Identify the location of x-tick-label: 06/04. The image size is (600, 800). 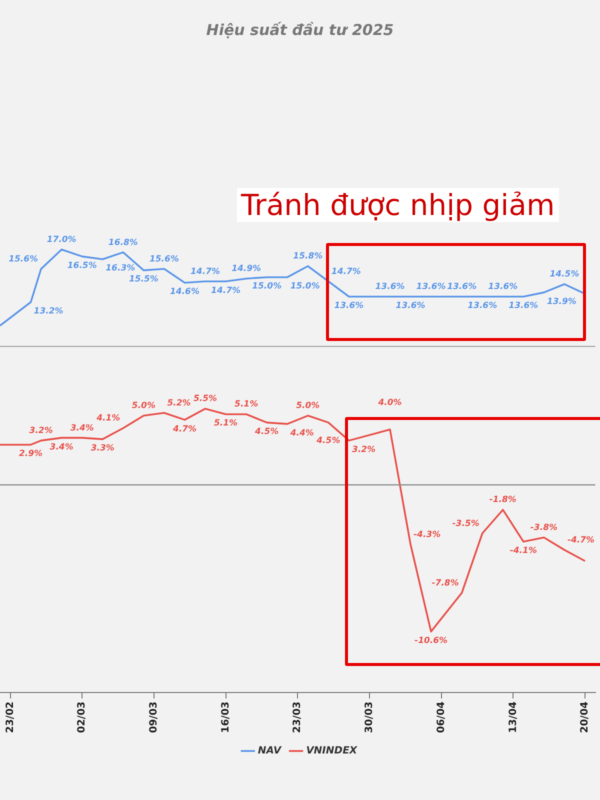
(441, 717).